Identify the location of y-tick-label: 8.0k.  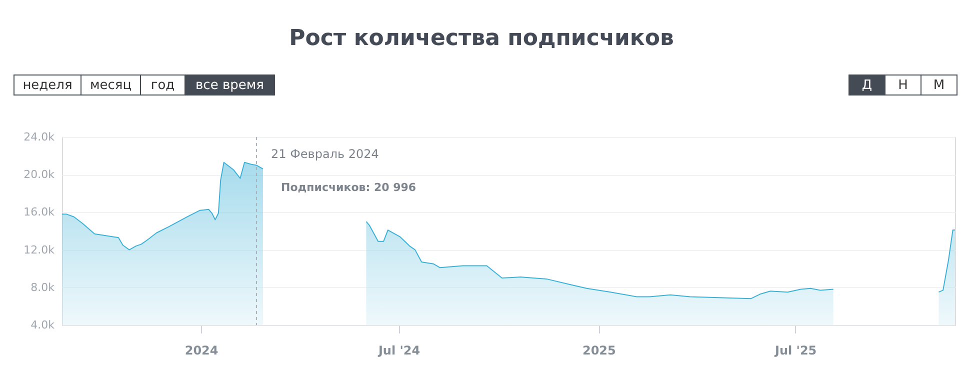
(43, 287).